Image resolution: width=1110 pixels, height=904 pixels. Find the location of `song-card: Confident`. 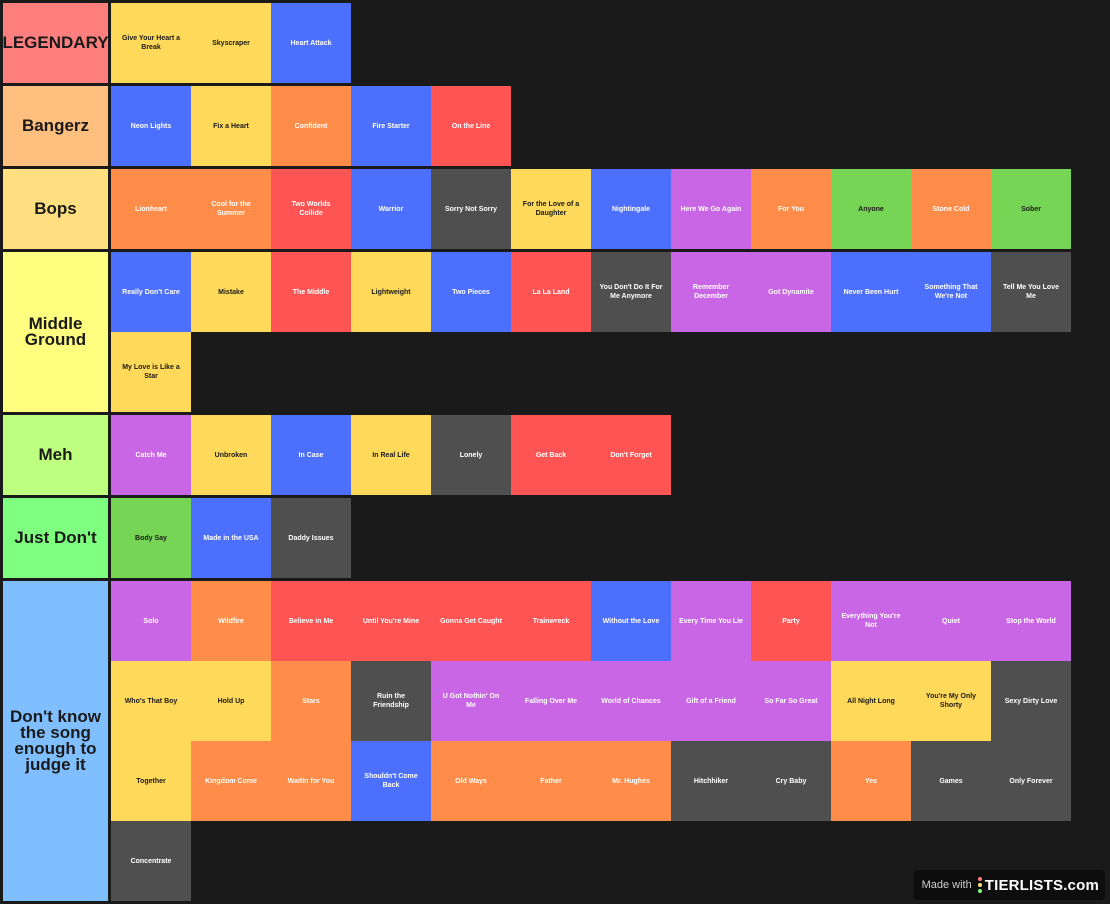

song-card: Confident is located at coordinates (311, 126).